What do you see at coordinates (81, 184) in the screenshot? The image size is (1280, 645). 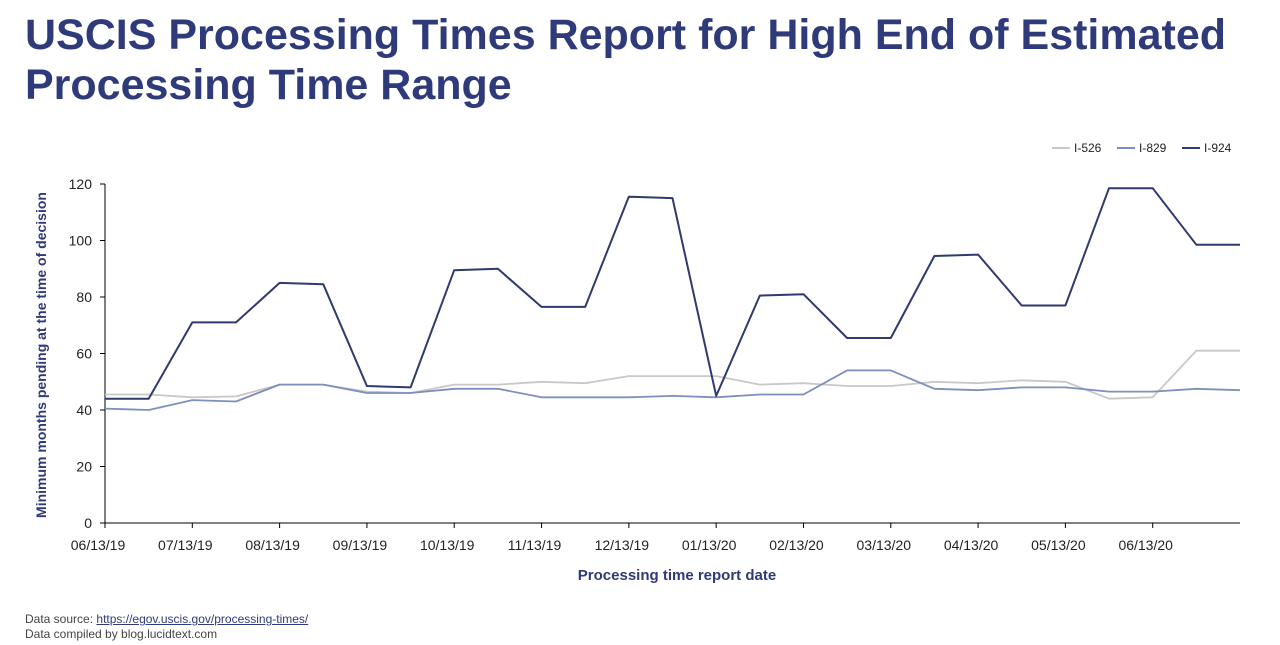 I see `y-tick-label: 120` at bounding box center [81, 184].